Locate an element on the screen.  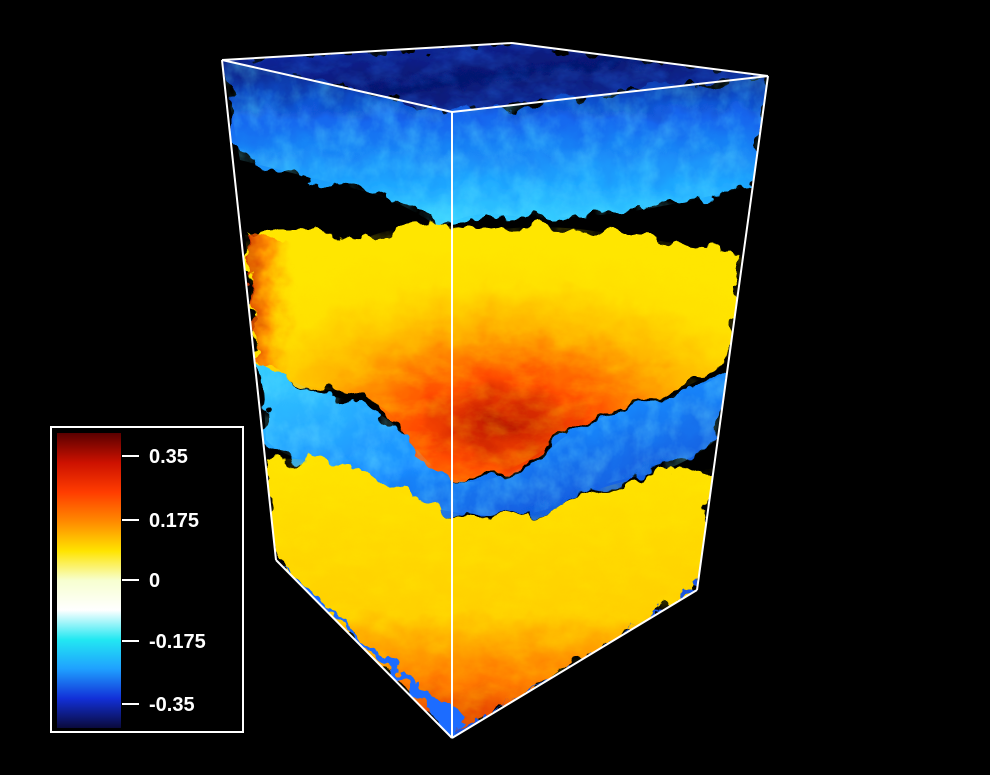
colorbar-label-1: 0.175 is located at coordinates (174, 521).